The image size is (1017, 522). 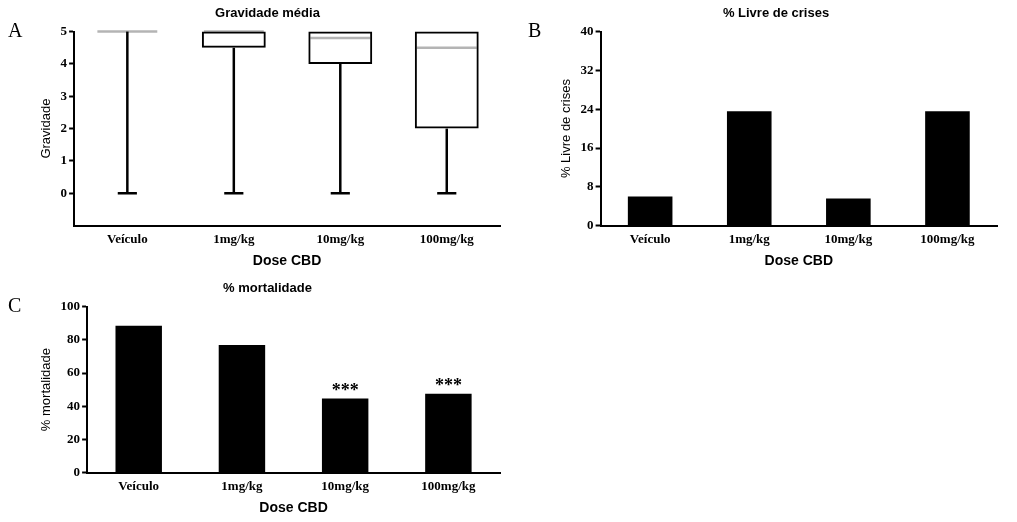 What do you see at coordinates (46, 390) in the screenshot?
I see `y-axis-title: % mortalidade` at bounding box center [46, 390].